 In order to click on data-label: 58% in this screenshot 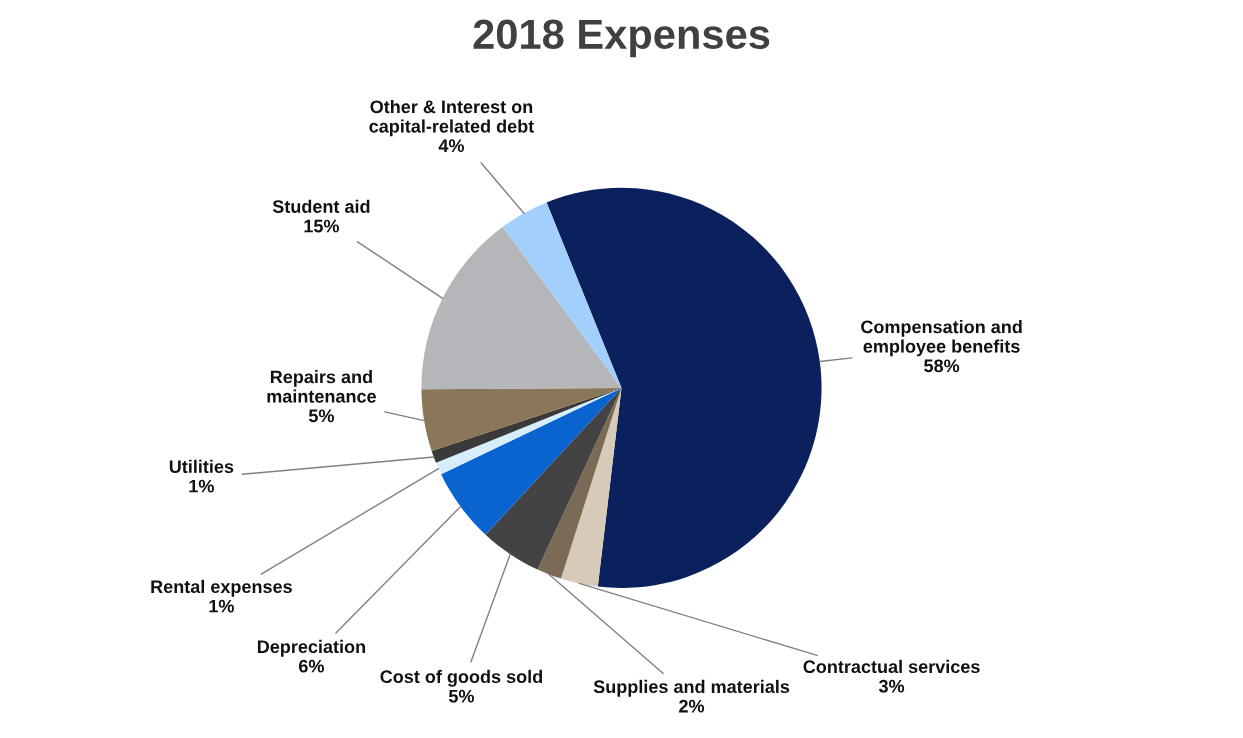, I will do `click(942, 366)`.